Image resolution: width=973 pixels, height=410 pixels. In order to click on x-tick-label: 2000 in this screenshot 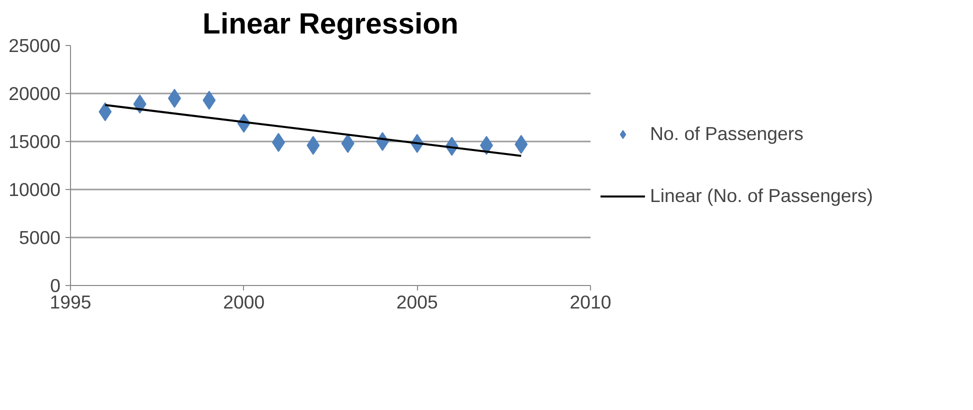, I will do `click(244, 302)`.